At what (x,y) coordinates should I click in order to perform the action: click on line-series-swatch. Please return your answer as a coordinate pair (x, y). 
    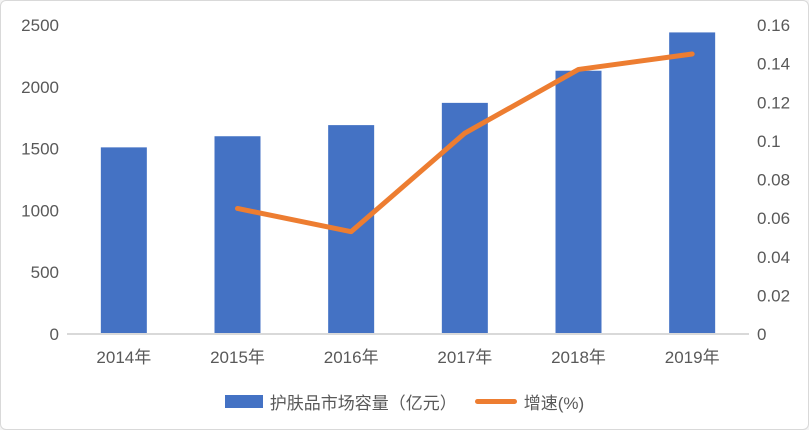
    Looking at the image, I should click on (495, 401).